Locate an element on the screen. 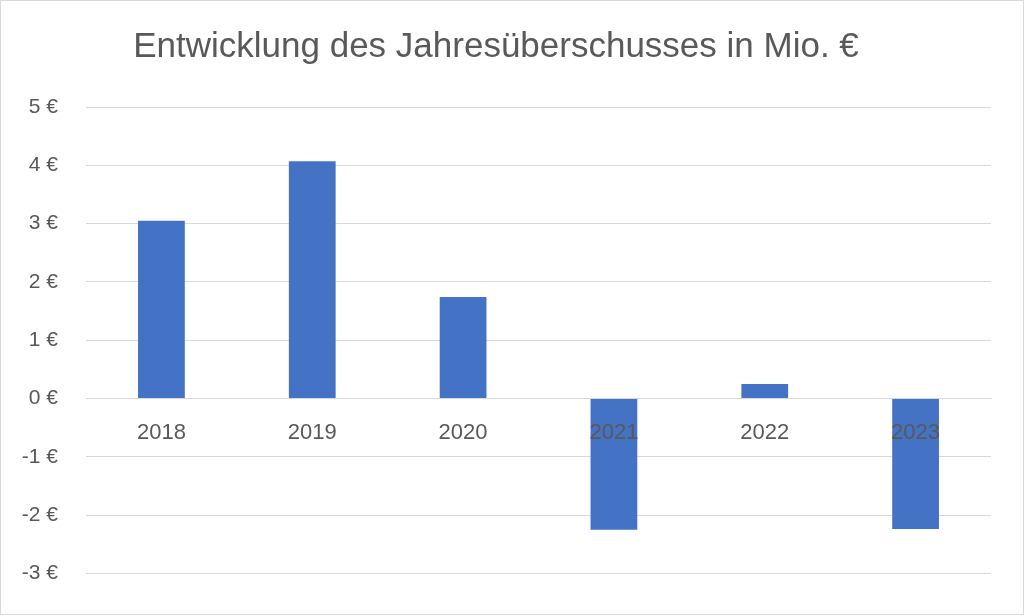 The image size is (1024, 615). x-tick-label: 2019 is located at coordinates (312, 431).